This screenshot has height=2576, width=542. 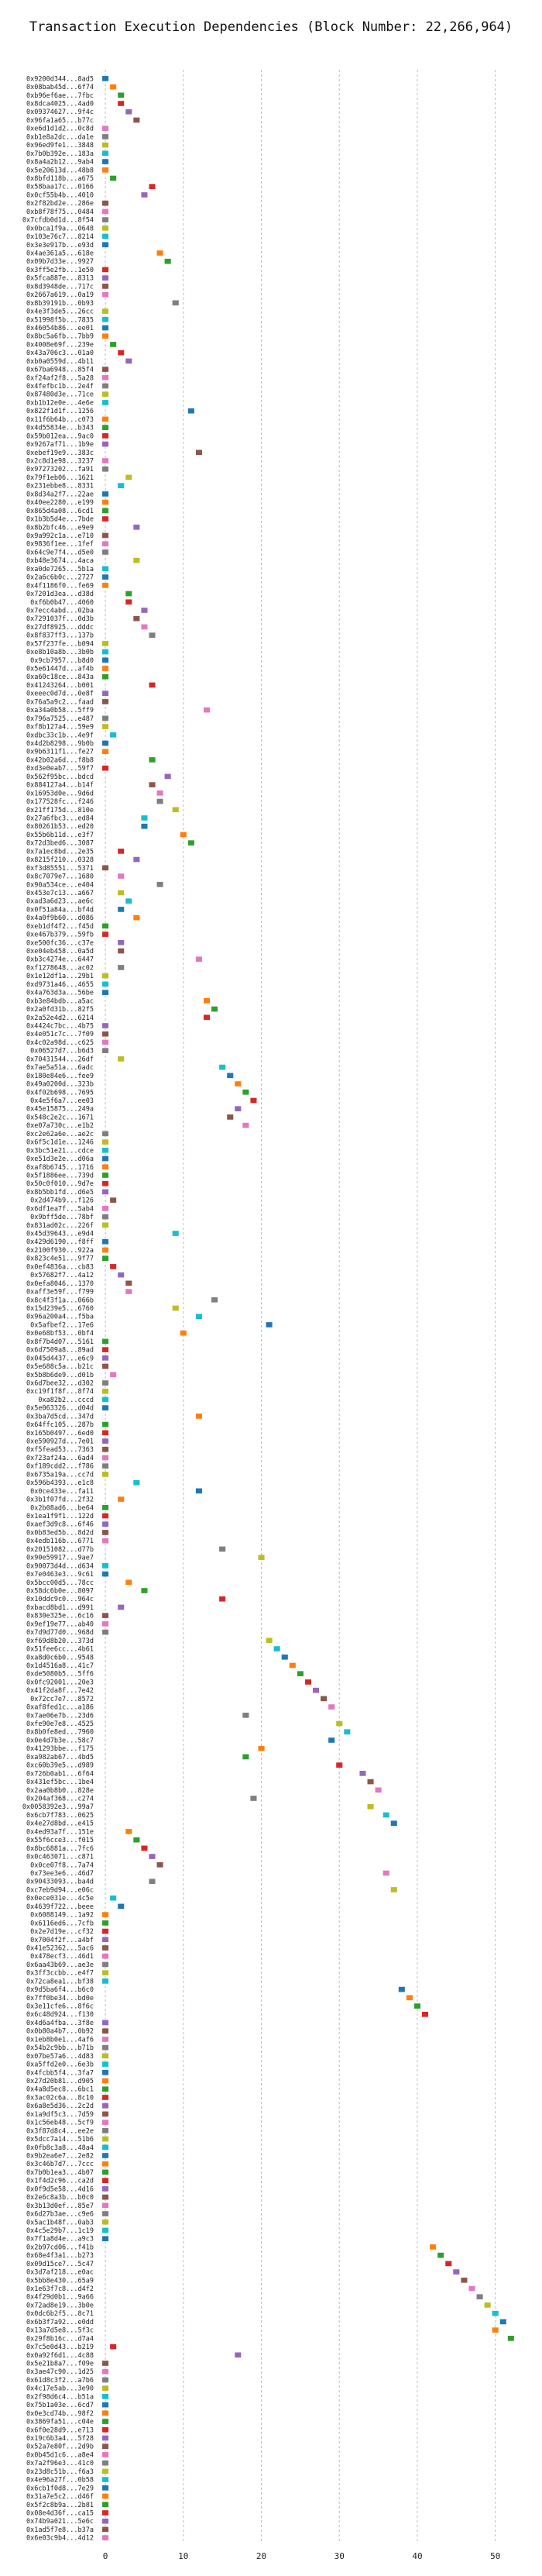 I want to click on y-tick-label: 0x884127a4...b14f, so click(x=60, y=786).